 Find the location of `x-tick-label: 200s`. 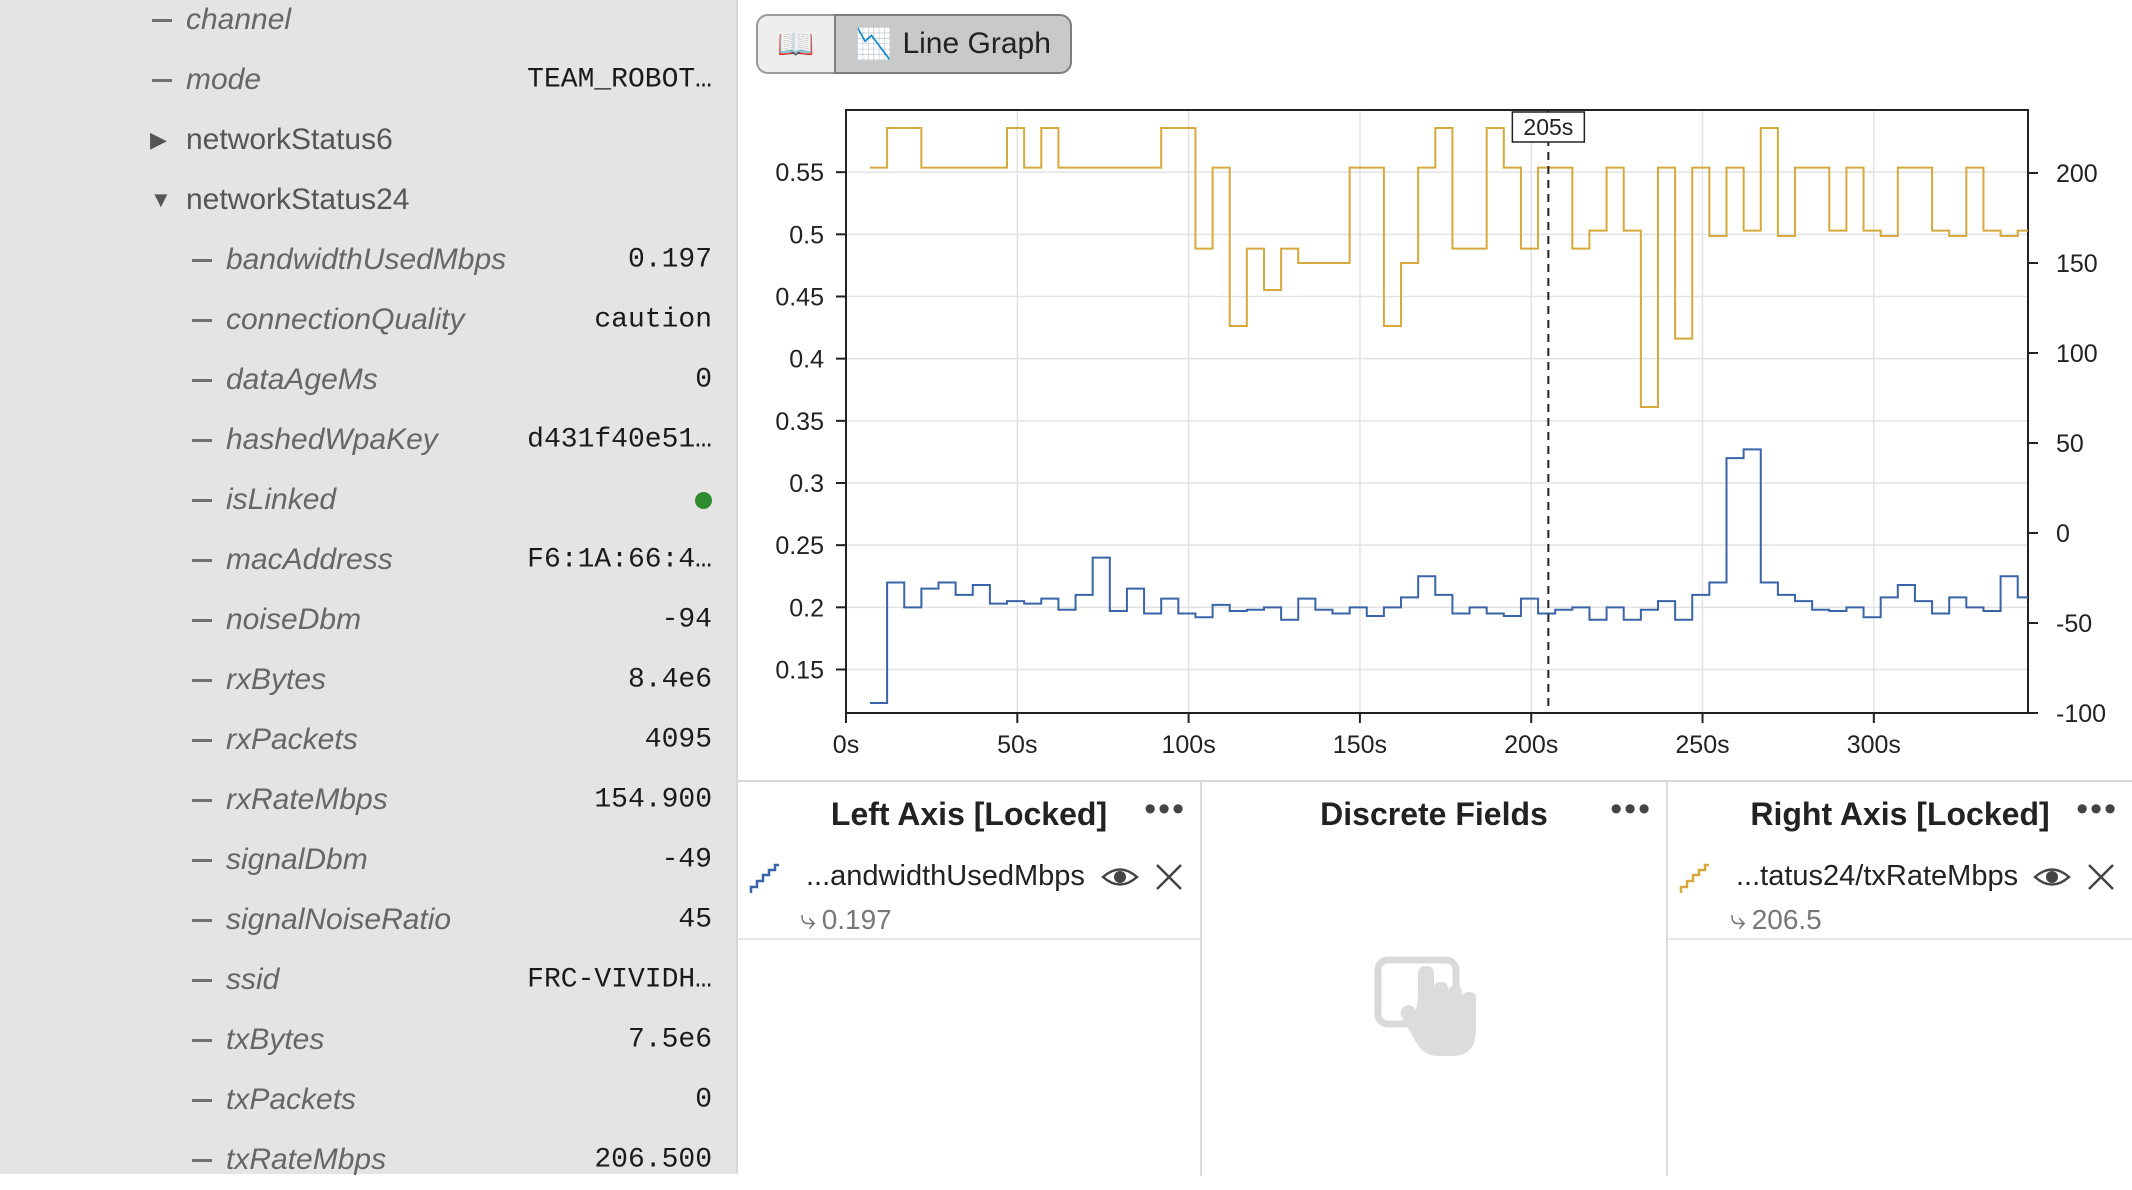

x-tick-label: 200s is located at coordinates (1531, 745).